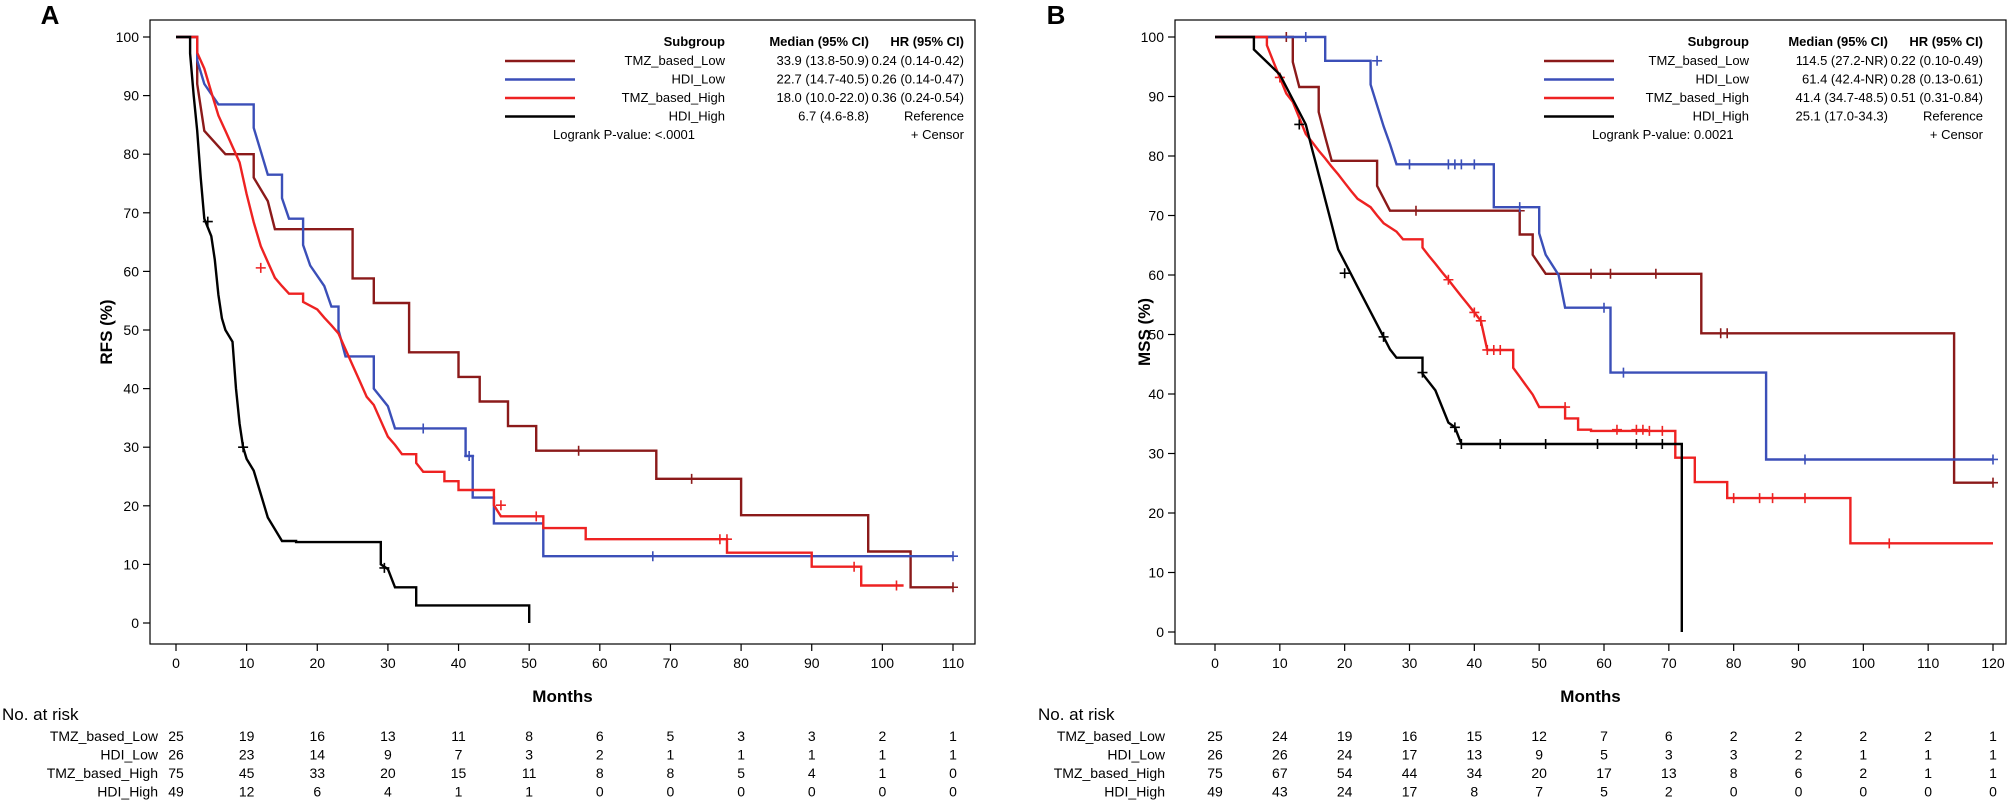 The width and height of the screenshot is (2008, 803). I want to click on legend-name: HDI_Low, so click(1723, 79).